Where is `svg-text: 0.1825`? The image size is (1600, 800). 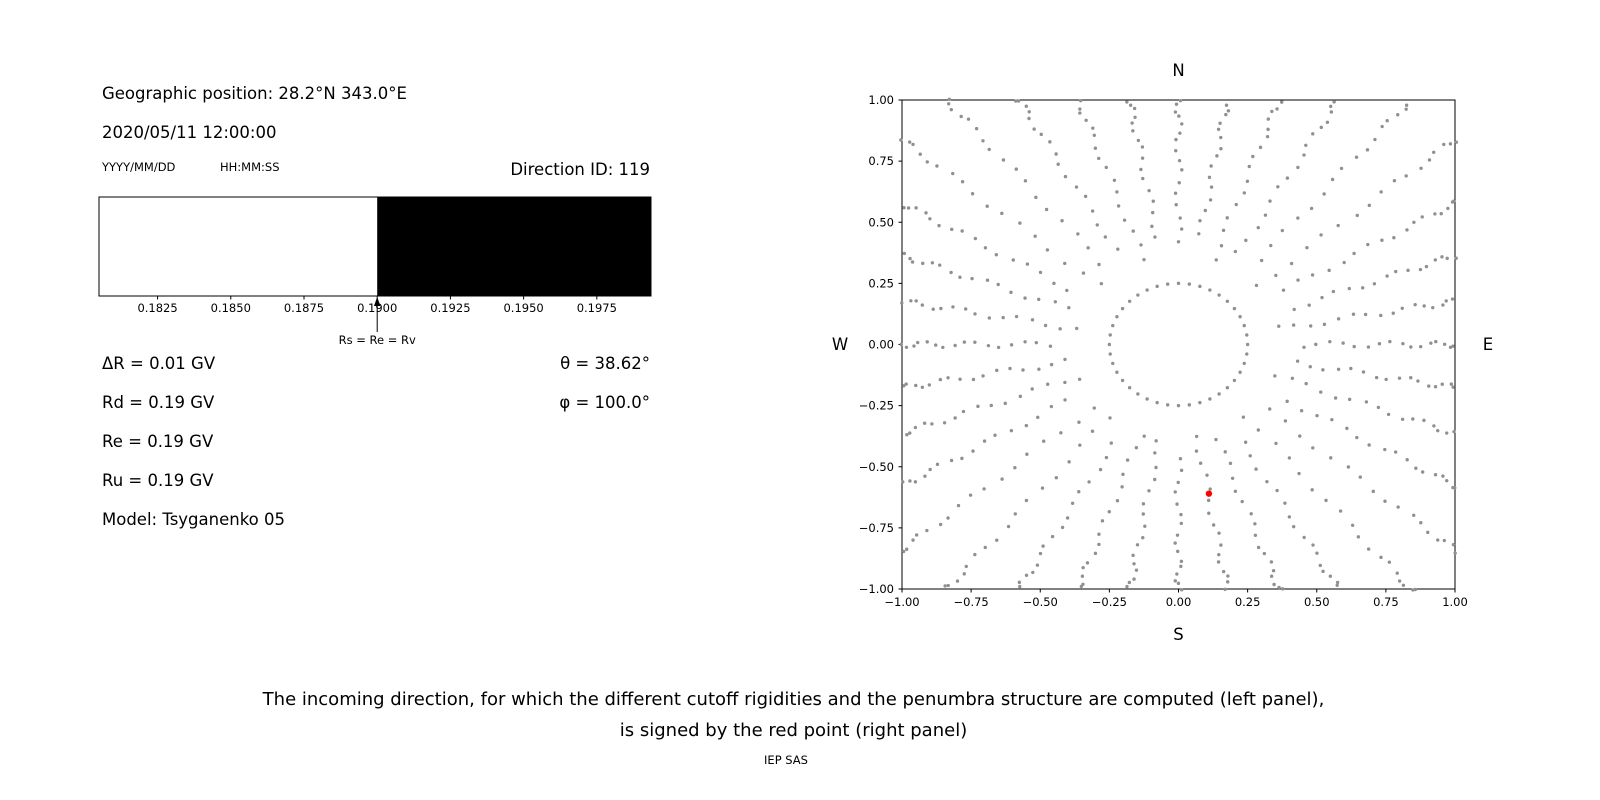
svg-text: 0.1825 is located at coordinates (157, 308).